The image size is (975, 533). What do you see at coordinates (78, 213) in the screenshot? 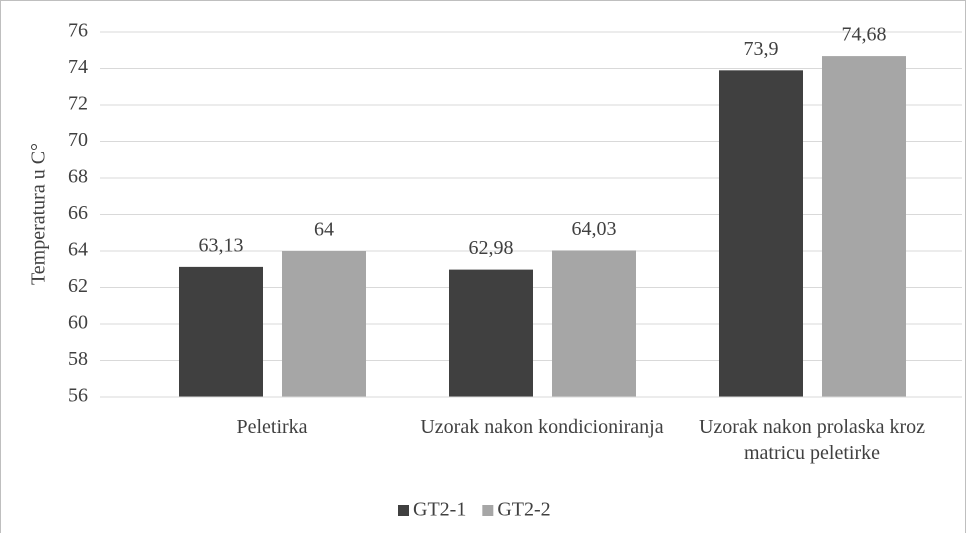
I see `y-tick-label: 66` at bounding box center [78, 213].